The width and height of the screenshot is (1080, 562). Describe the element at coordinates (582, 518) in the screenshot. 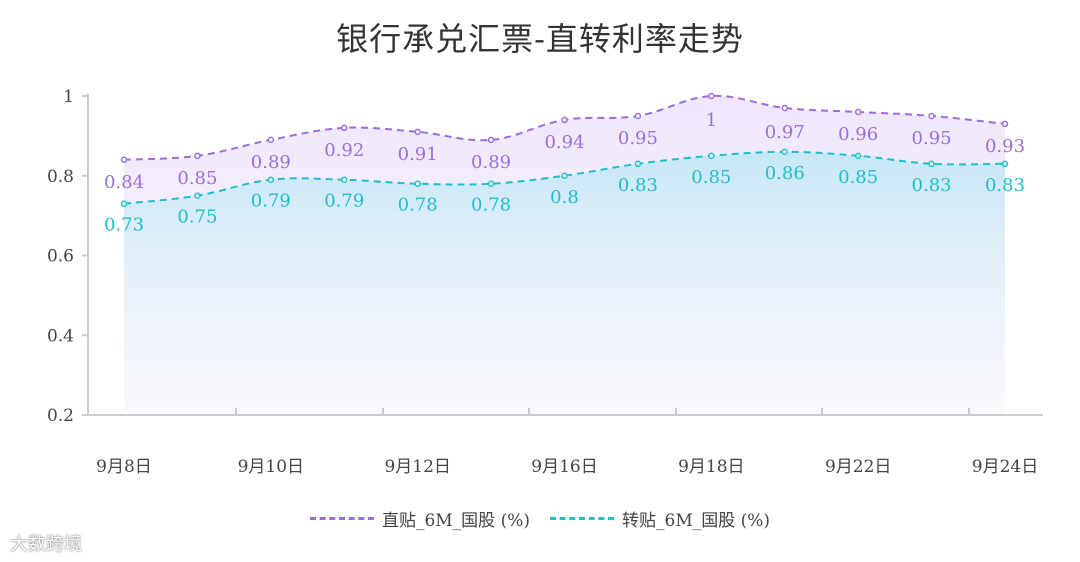

I see `legend-swatch-transfer` at that location.